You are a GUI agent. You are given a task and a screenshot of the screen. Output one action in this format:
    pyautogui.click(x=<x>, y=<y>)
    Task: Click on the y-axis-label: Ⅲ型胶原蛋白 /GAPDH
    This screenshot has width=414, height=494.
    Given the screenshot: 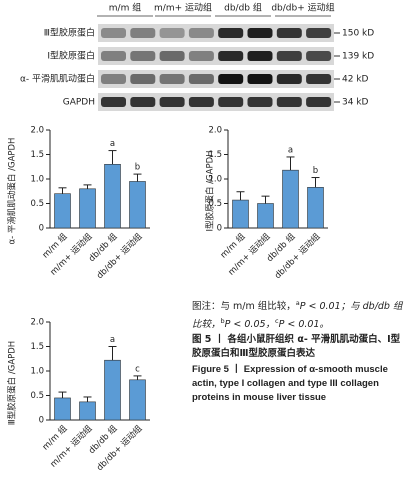 What is the action you would take?
    pyautogui.click(x=12, y=383)
    